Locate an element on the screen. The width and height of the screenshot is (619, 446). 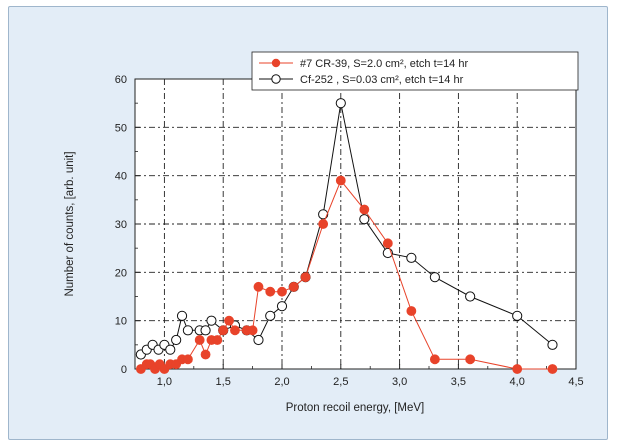
x-tick-label: 1,0 is located at coordinates (164, 382).